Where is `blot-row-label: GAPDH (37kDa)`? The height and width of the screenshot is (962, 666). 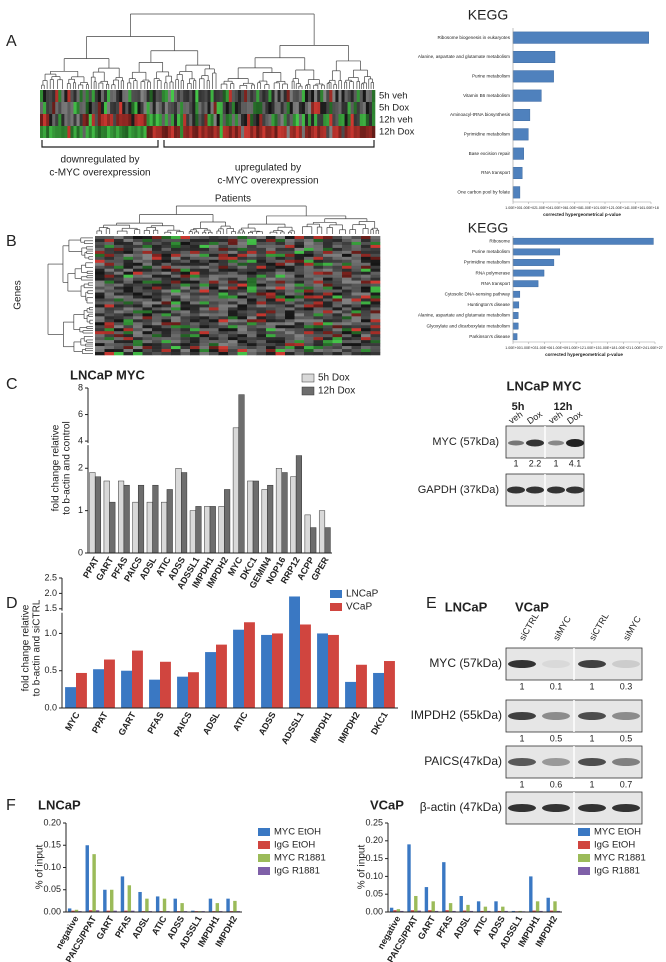
blot-row-label: GAPDH (37kDa) is located at coordinates (458, 490).